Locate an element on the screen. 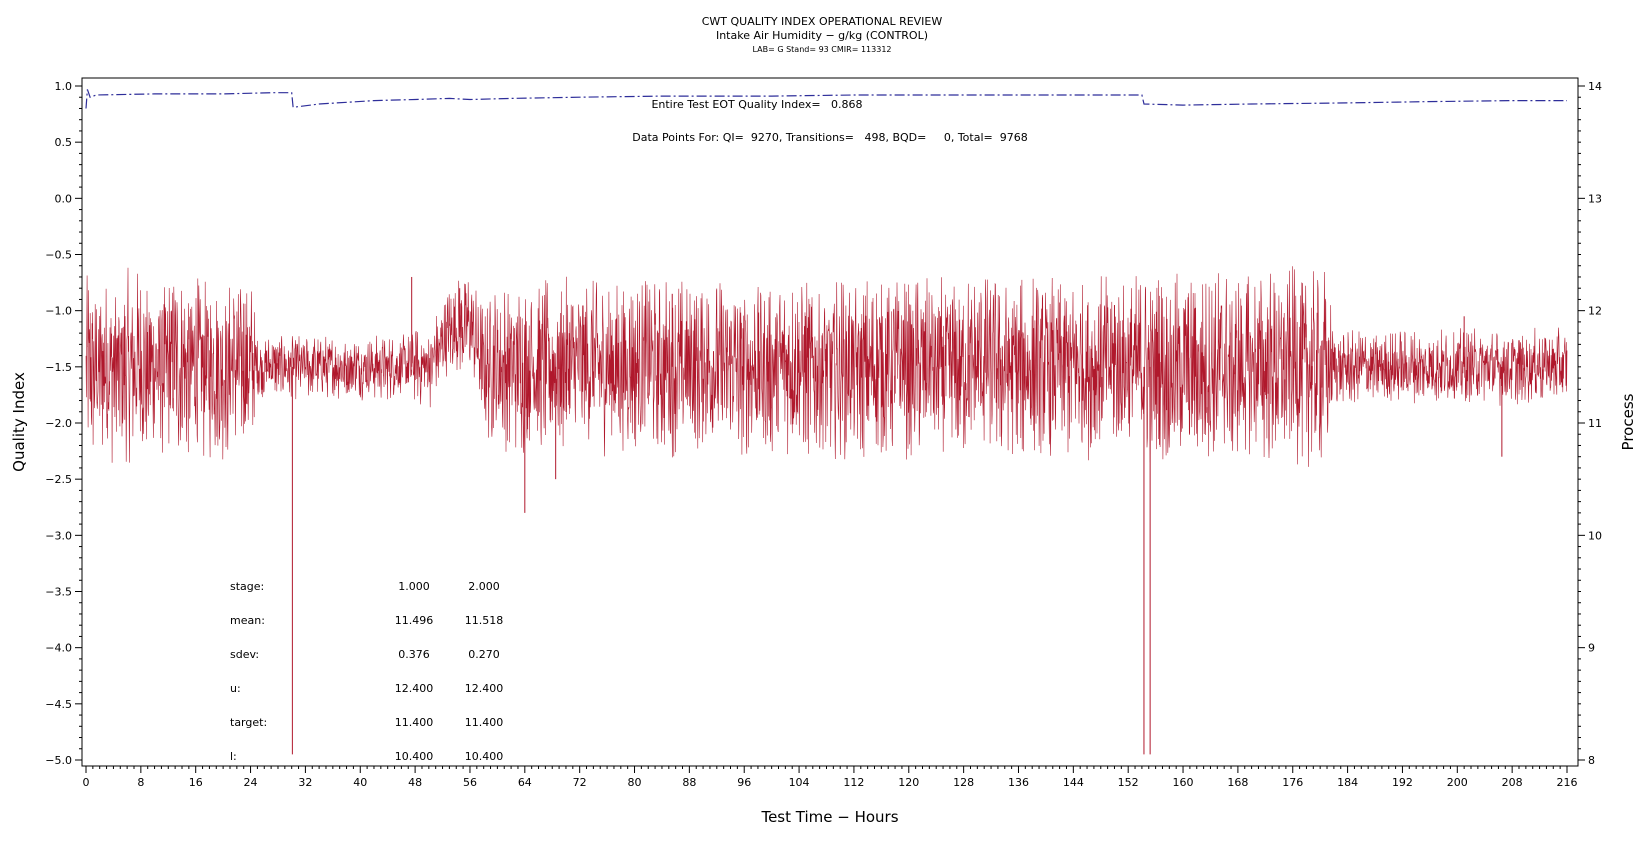 The height and width of the screenshot is (845, 1648). stats-cell: target: is located at coordinates (248, 722).